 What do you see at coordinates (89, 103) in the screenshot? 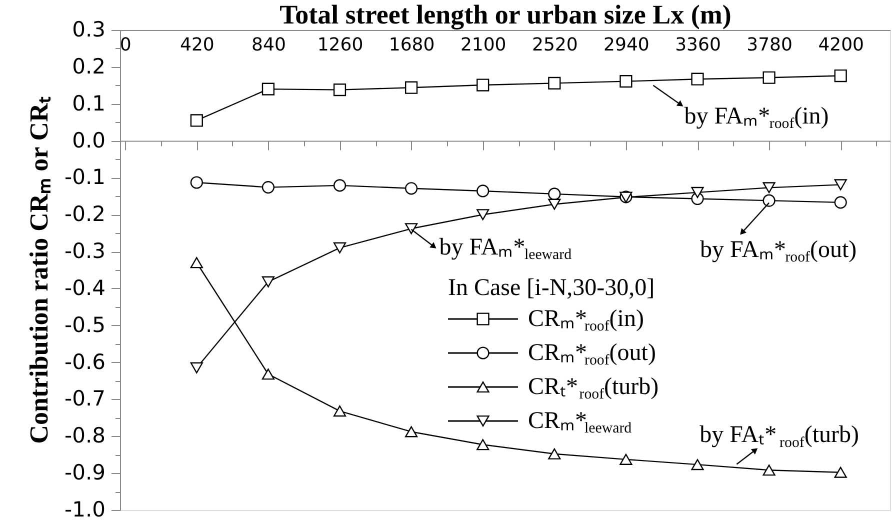
I see `y-tick-label: 0.1` at bounding box center [89, 103].